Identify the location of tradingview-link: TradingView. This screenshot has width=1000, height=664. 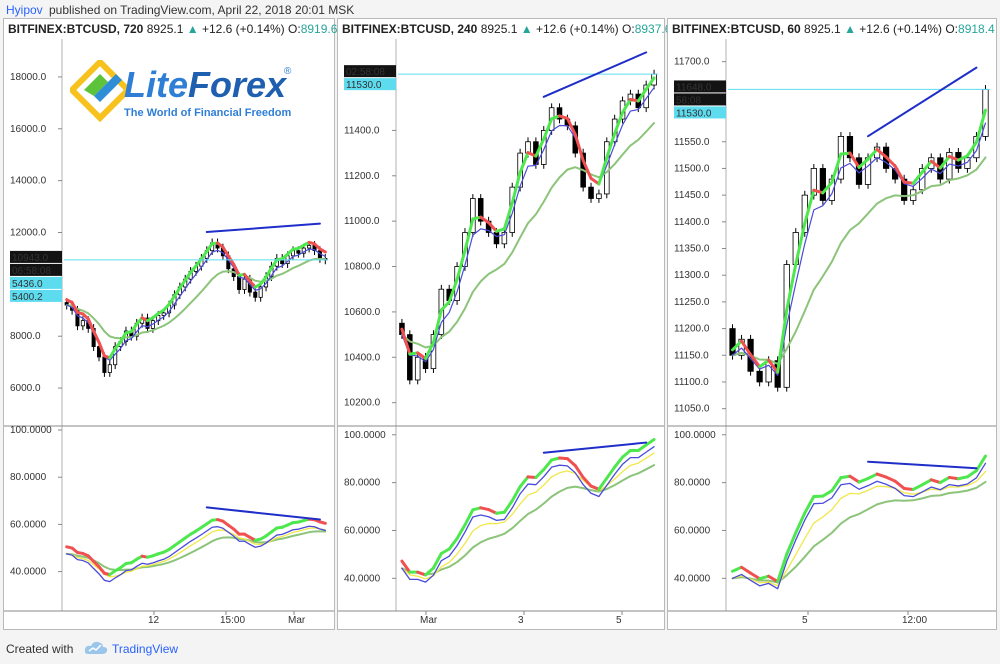
(145, 649).